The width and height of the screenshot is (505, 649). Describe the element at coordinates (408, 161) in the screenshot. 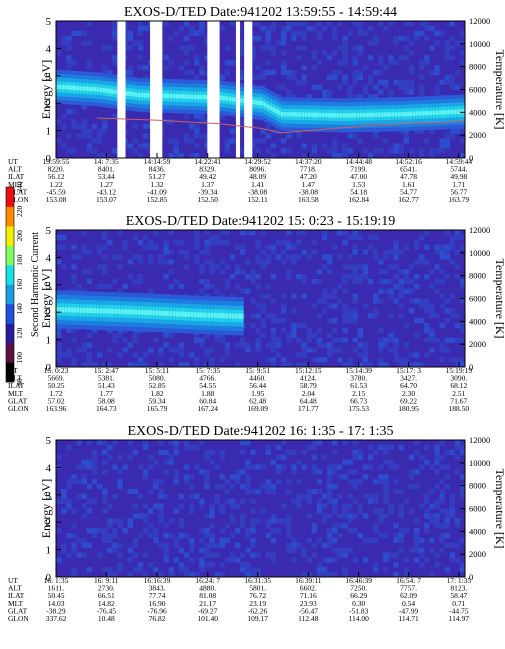

I see `ephemeris-cell: 14:52:16` at that location.